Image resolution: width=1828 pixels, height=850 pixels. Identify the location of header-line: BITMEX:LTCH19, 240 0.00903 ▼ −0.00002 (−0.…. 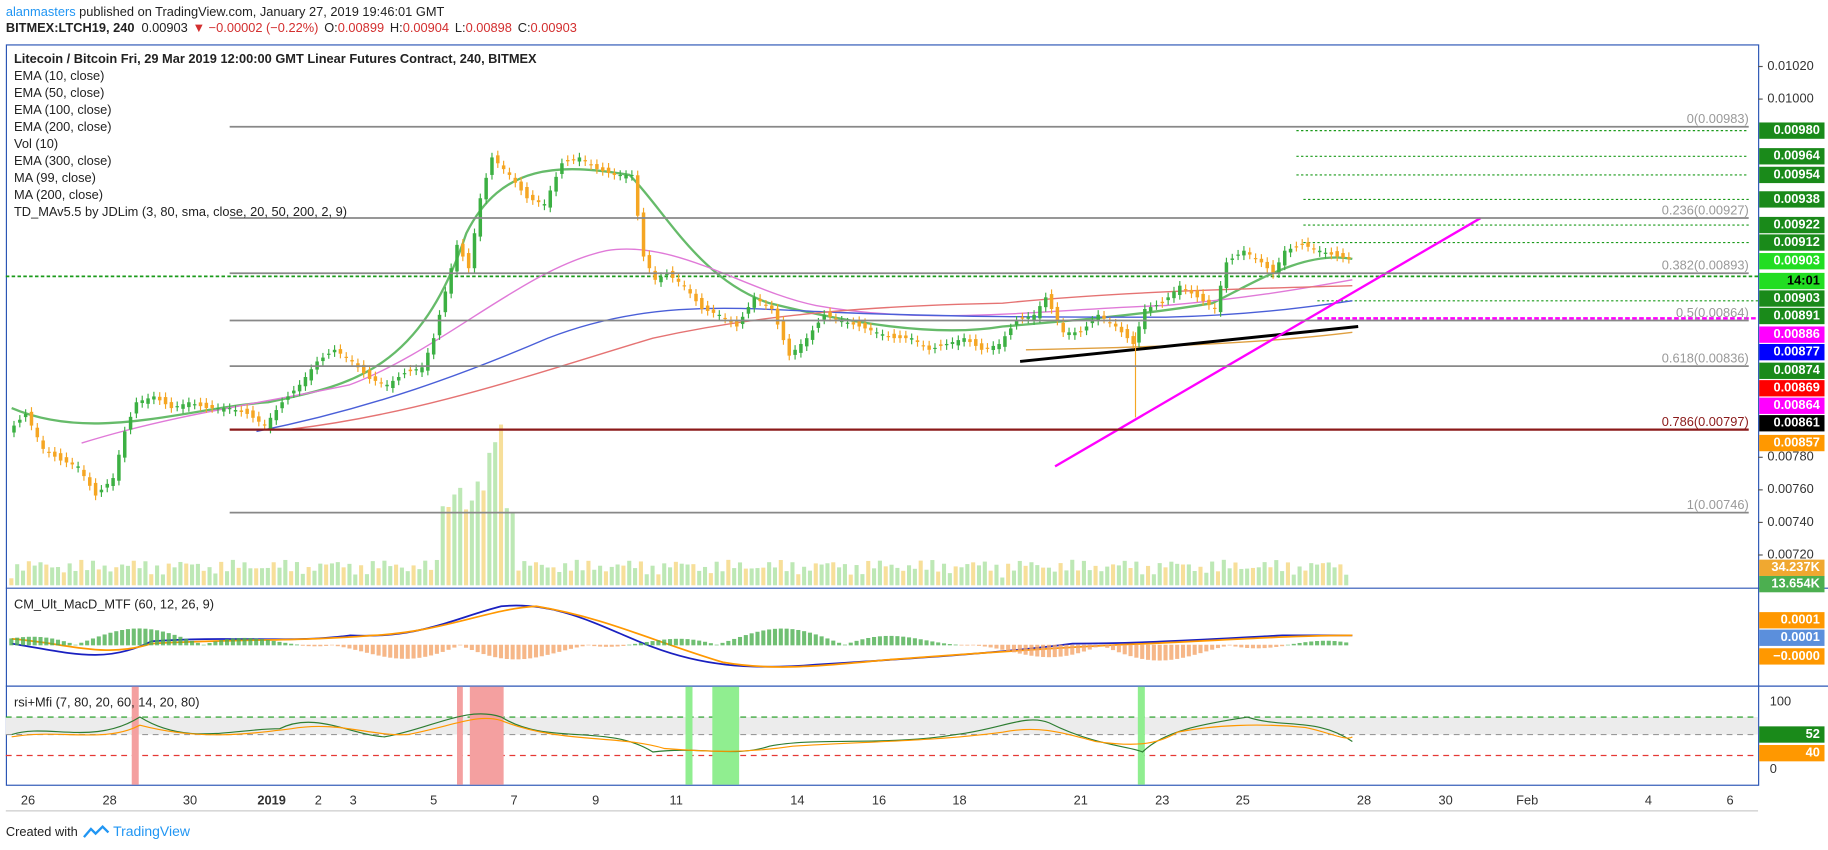
(291, 28).